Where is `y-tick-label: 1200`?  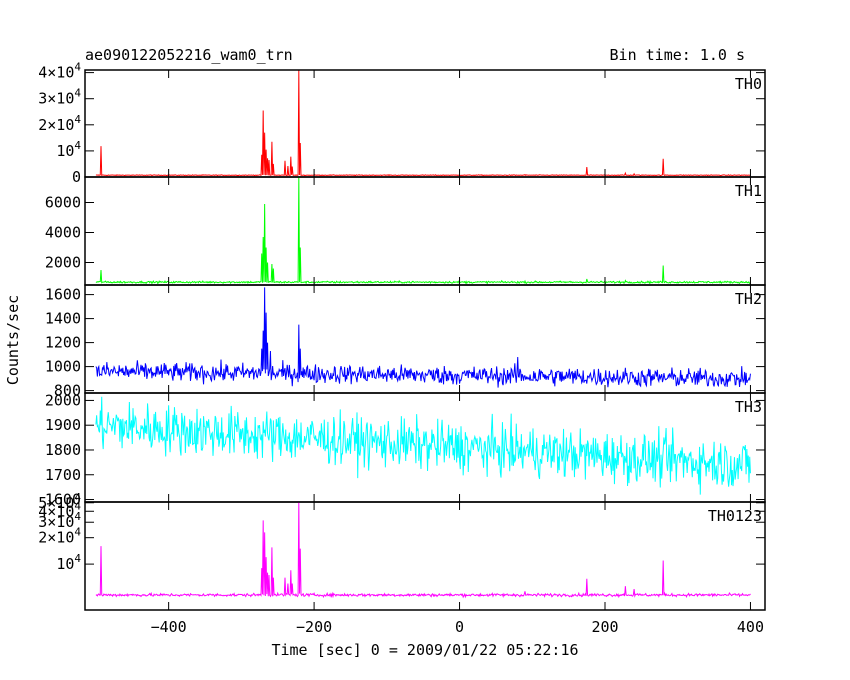 y-tick-label: 1200 is located at coordinates (63, 343).